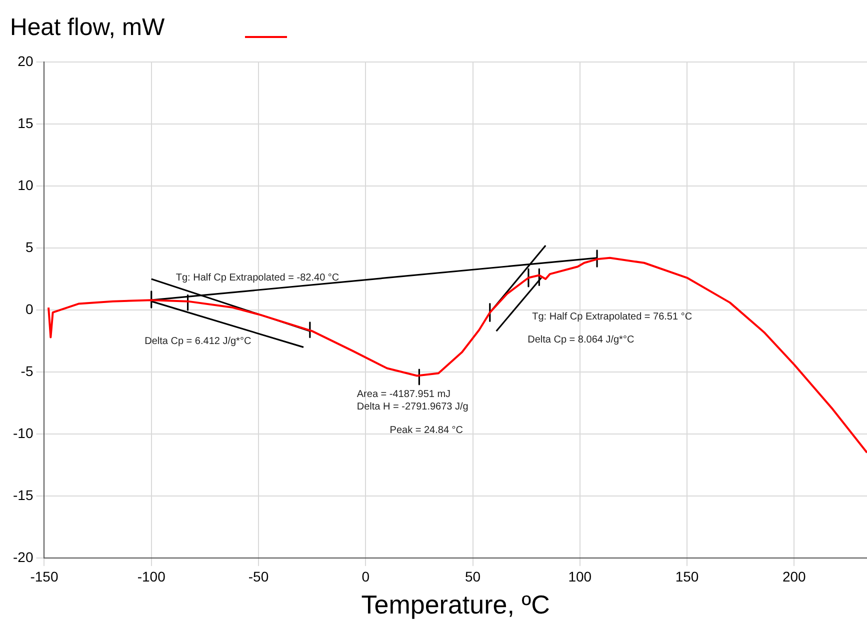  I want to click on x-tick-label: -100, so click(151, 576).